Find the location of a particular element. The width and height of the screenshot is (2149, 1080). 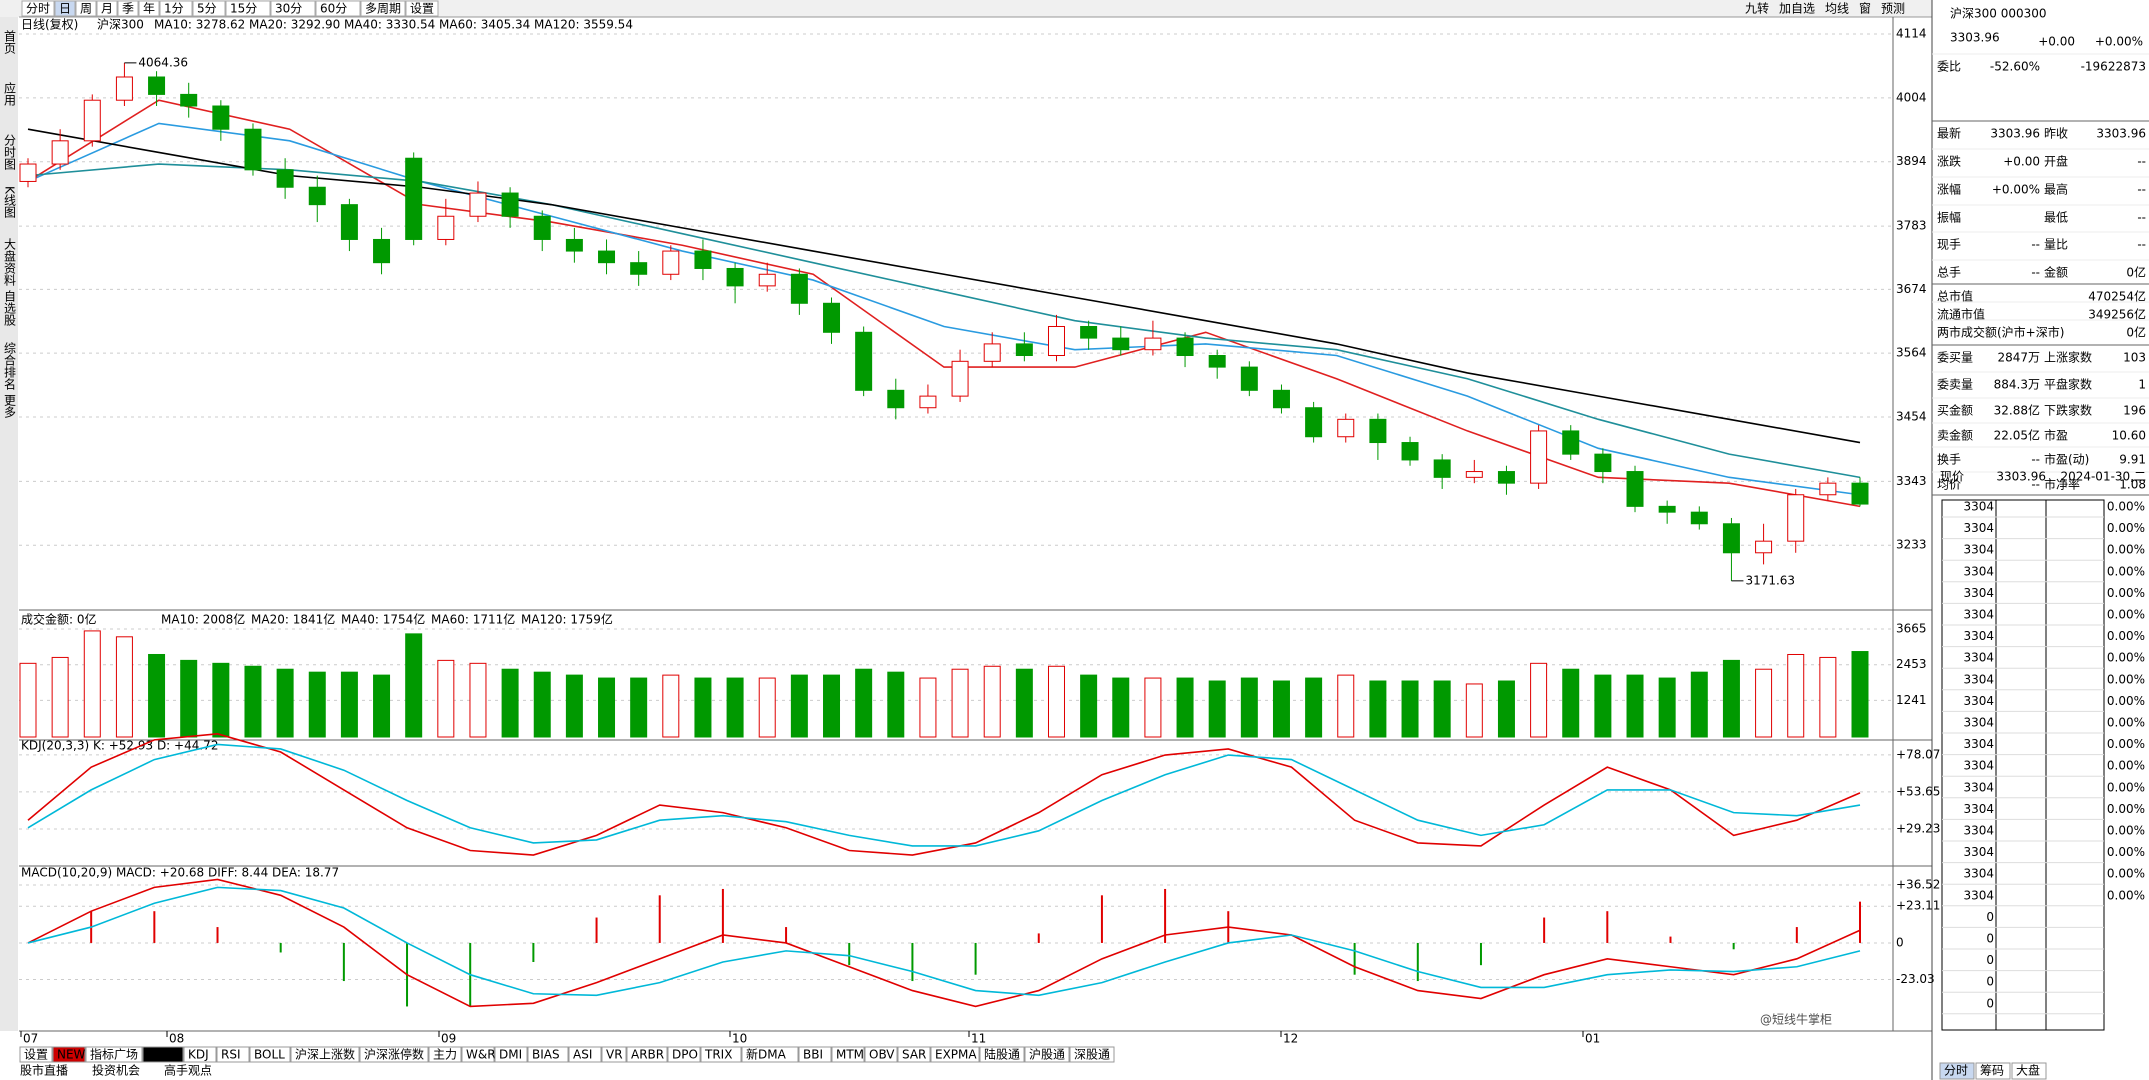

tab: 新DMA is located at coordinates (766, 1054).